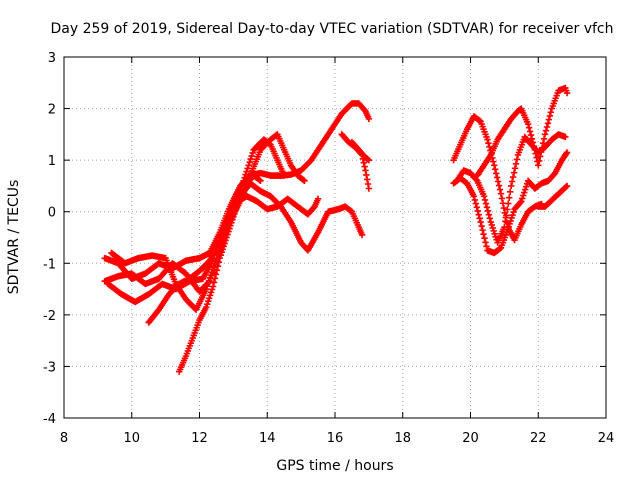 The height and width of the screenshot is (480, 640). What do you see at coordinates (49, 316) in the screenshot?
I see `y-tick-label: -2` at bounding box center [49, 316].